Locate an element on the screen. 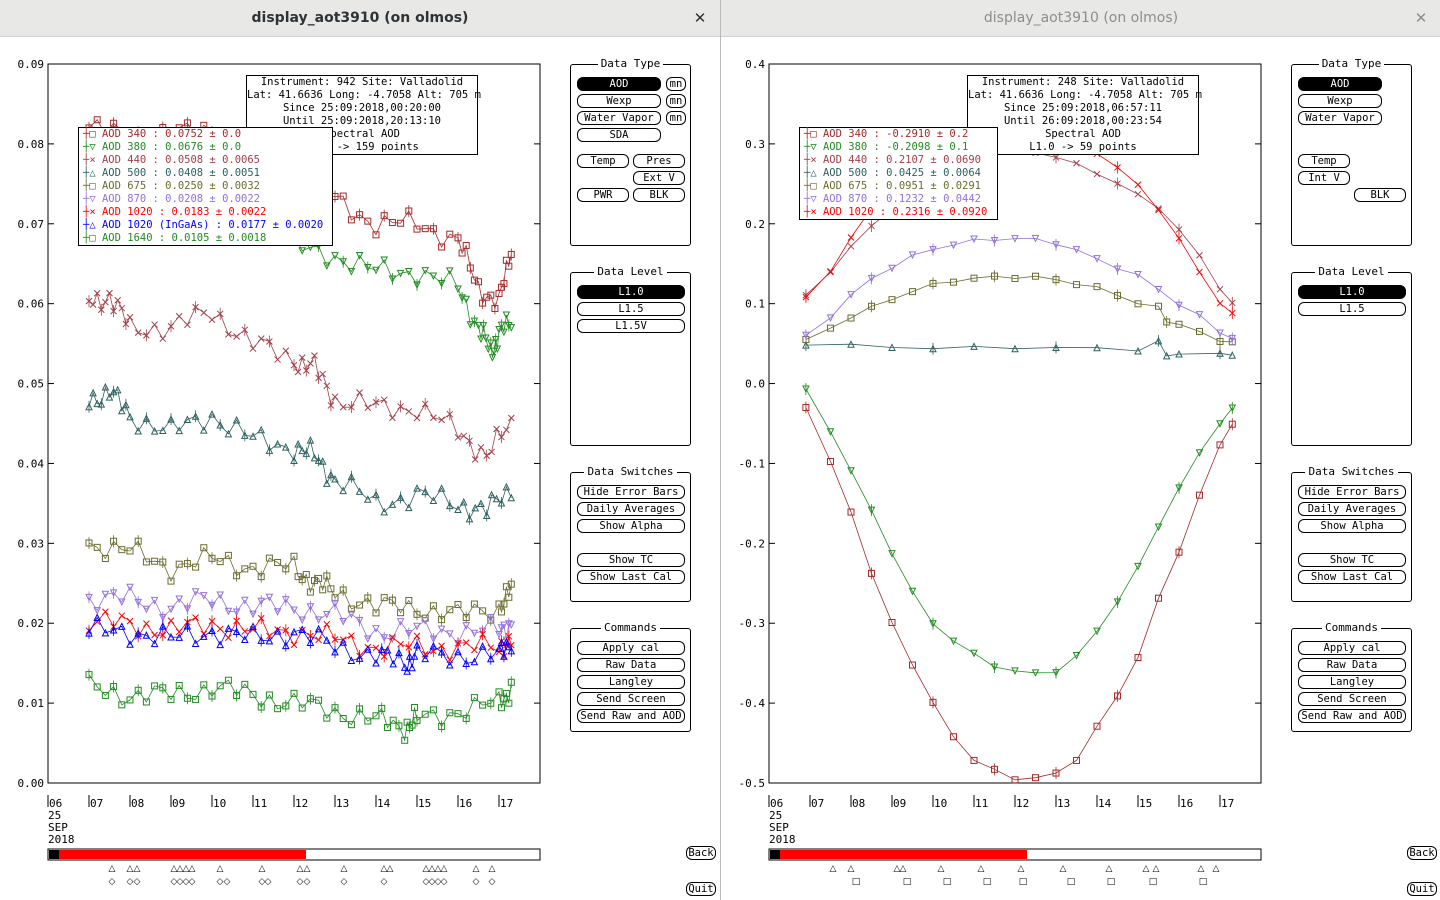  aod-mn-button: mn is located at coordinates (676, 84).